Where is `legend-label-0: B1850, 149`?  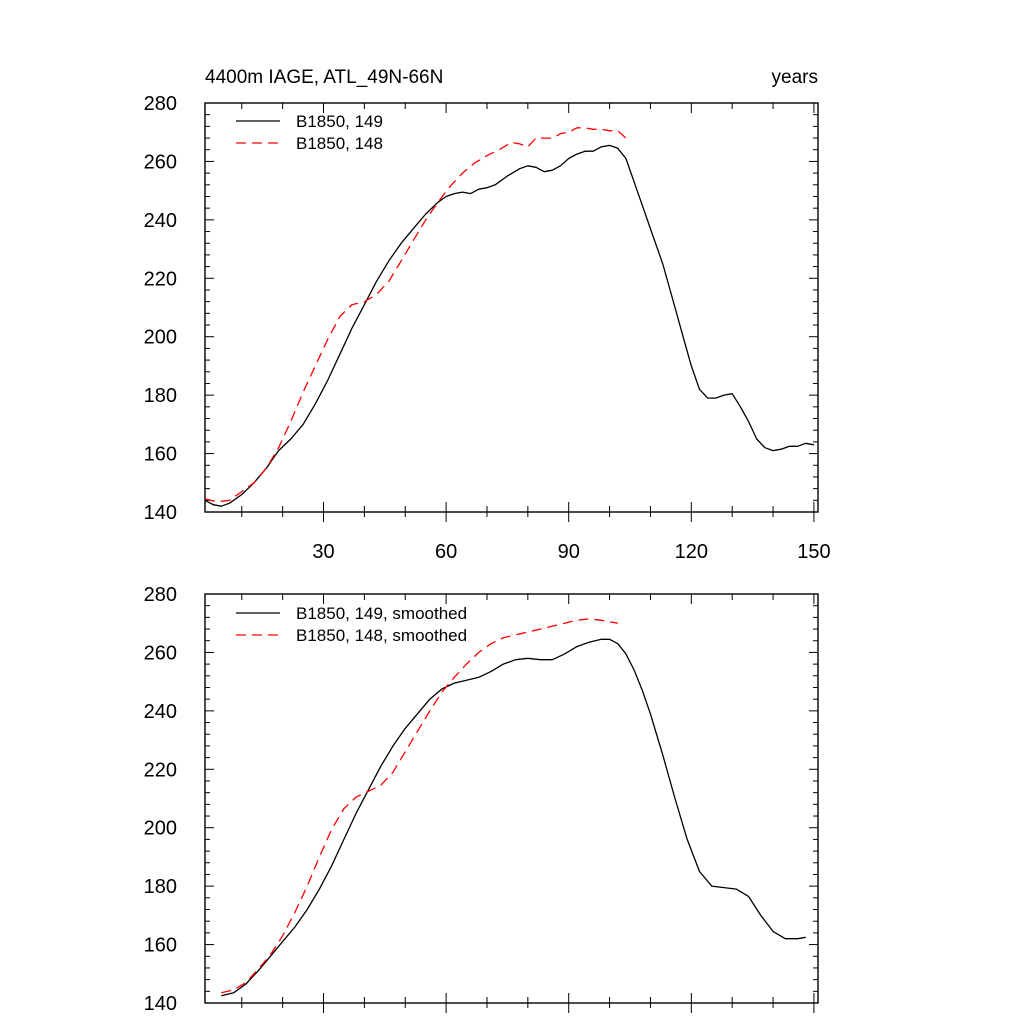
legend-label-0: B1850, 149 is located at coordinates (339, 121).